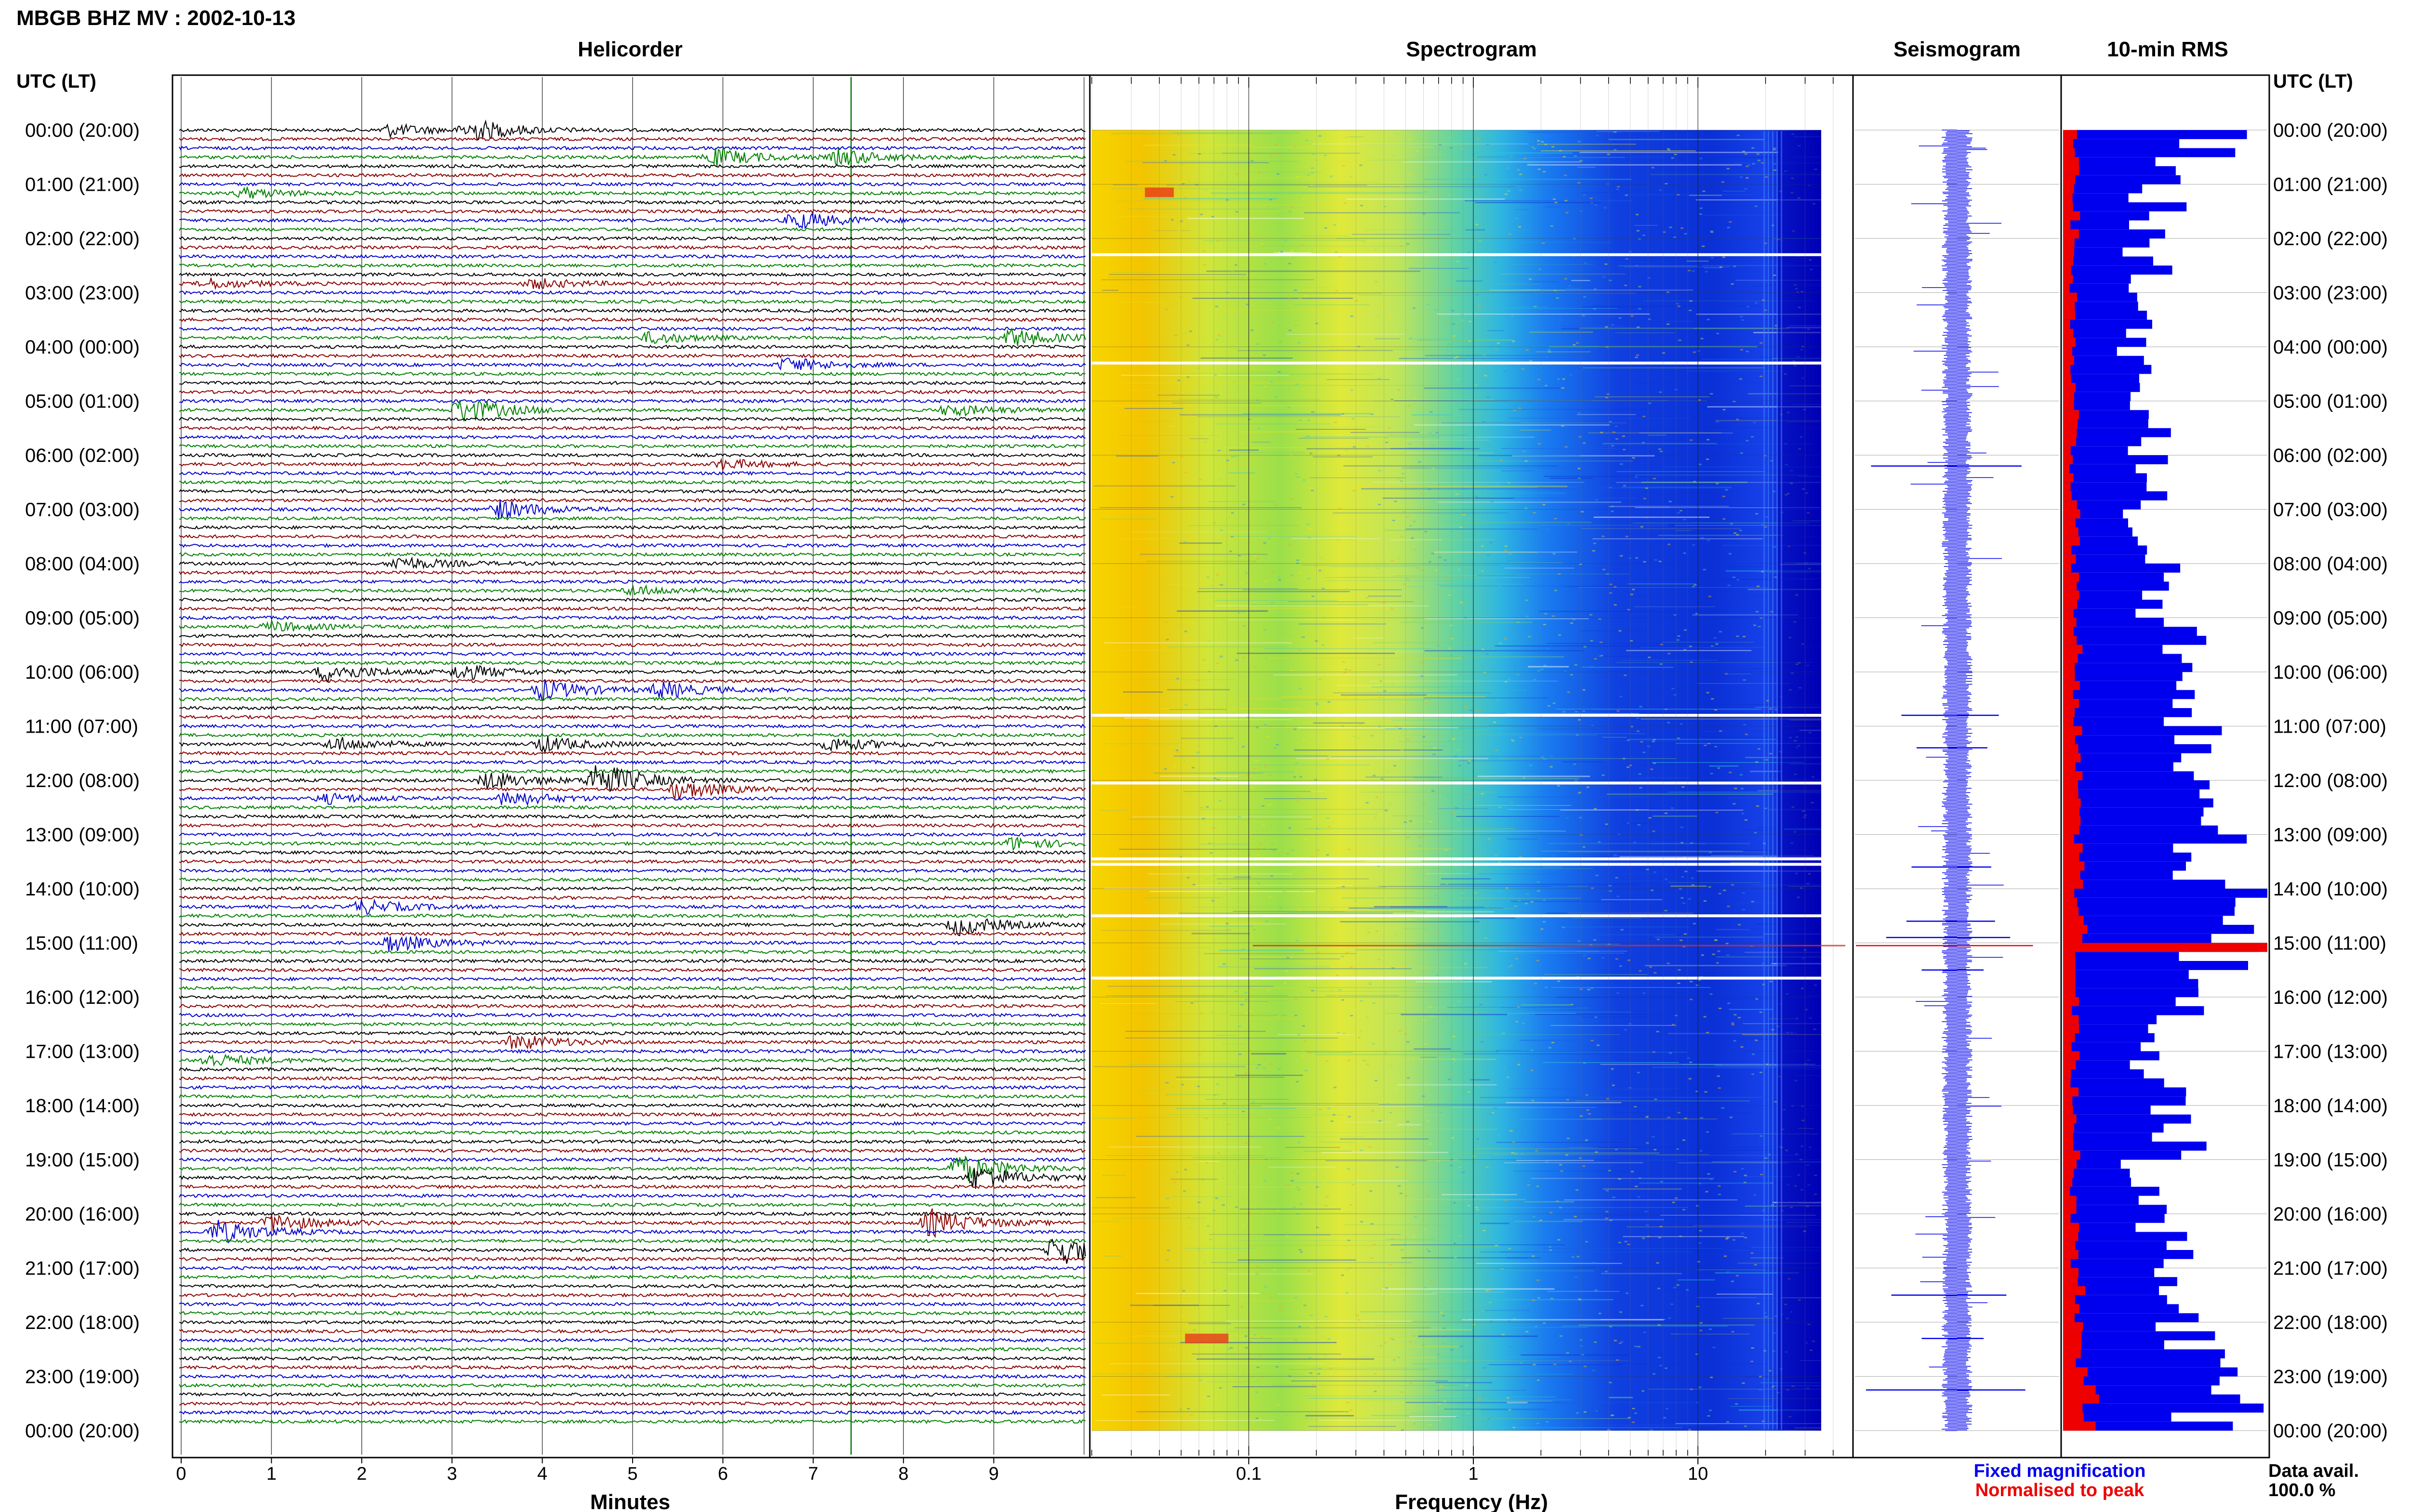 The image size is (2409, 1512). Describe the element at coordinates (2330, 401) in the screenshot. I see `hour-label-right: 05:00 (01:00)` at that location.